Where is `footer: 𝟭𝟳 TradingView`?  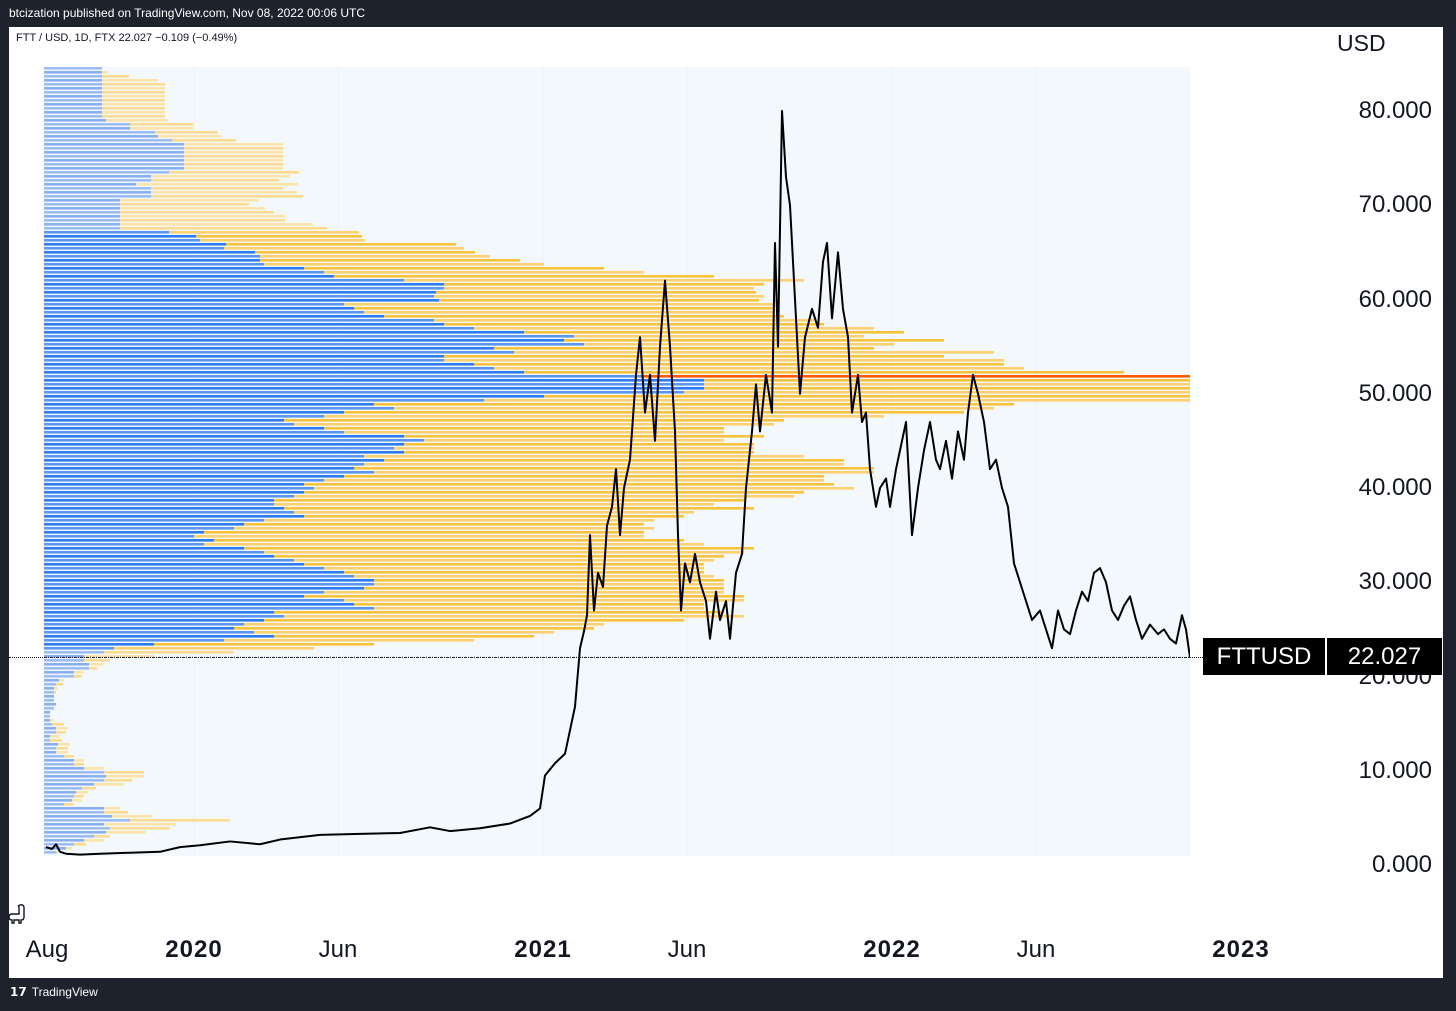
footer: 𝟭𝟳 TradingView is located at coordinates (54, 992).